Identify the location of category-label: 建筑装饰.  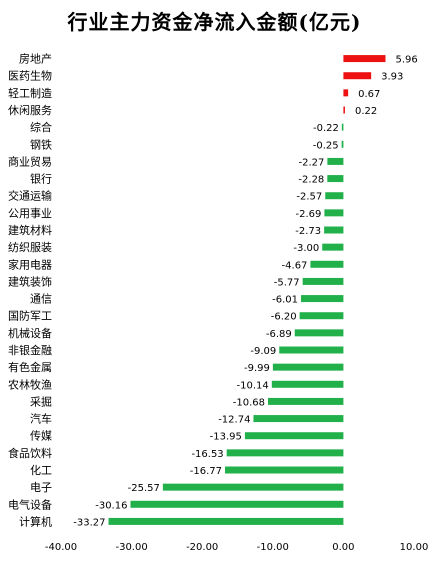
(30, 281).